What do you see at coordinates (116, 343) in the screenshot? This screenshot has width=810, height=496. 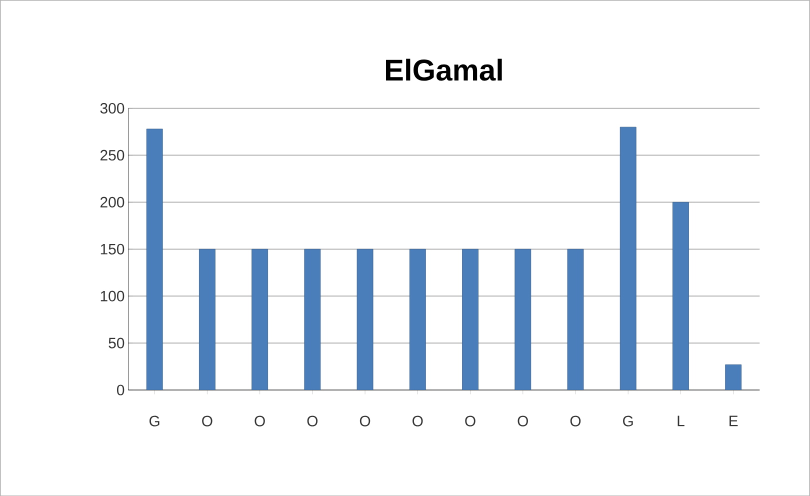 I see `y-tick-label: 50` at bounding box center [116, 343].